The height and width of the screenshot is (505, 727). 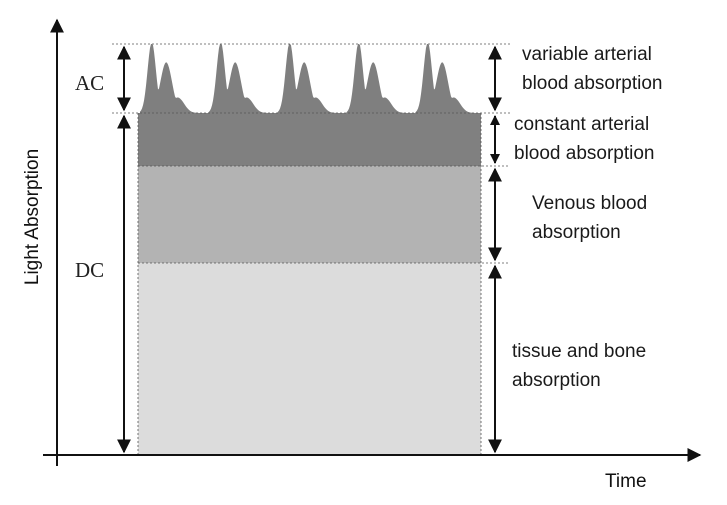 What do you see at coordinates (89, 83) in the screenshot?
I see `ac-label: AC` at bounding box center [89, 83].